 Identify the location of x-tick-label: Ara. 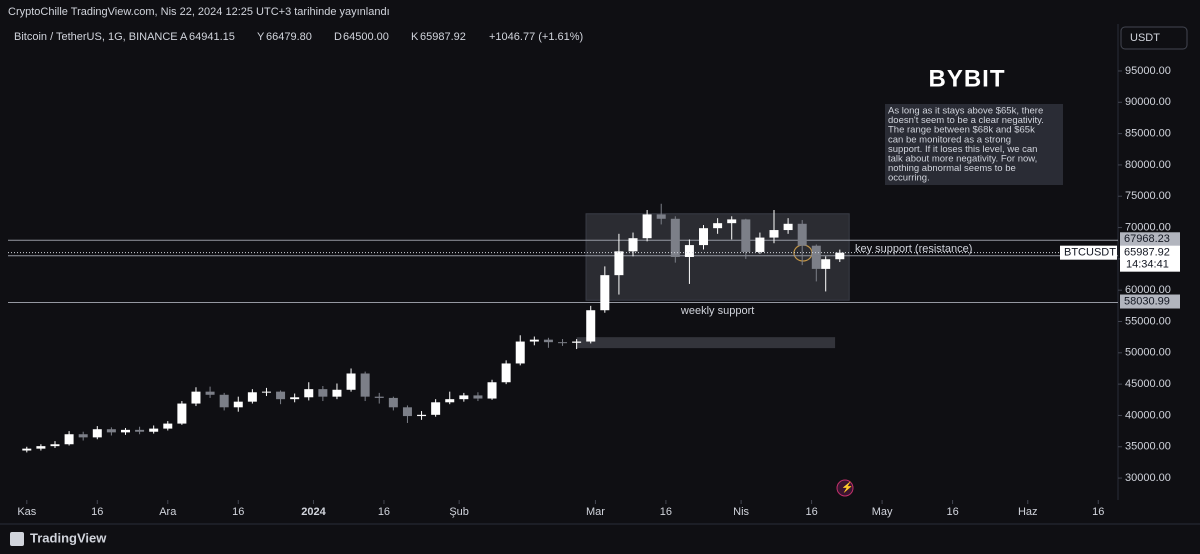
(168, 512).